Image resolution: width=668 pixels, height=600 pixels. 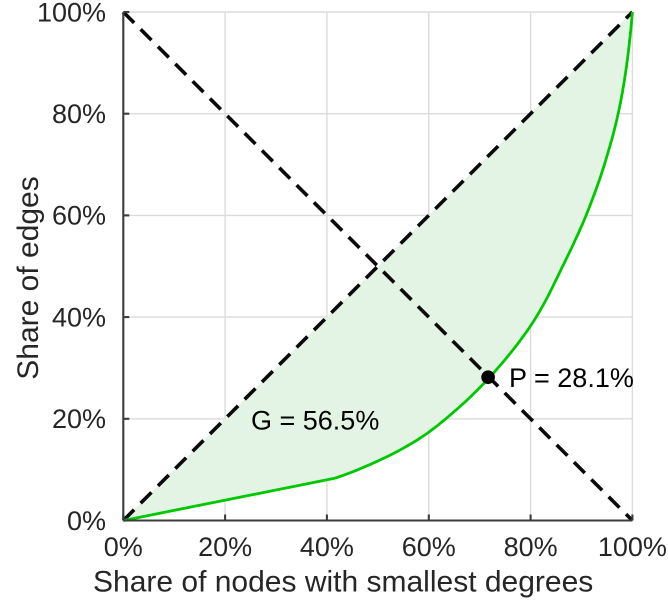 What do you see at coordinates (28, 277) in the screenshot?
I see `svg-text: Share of edges` at bounding box center [28, 277].